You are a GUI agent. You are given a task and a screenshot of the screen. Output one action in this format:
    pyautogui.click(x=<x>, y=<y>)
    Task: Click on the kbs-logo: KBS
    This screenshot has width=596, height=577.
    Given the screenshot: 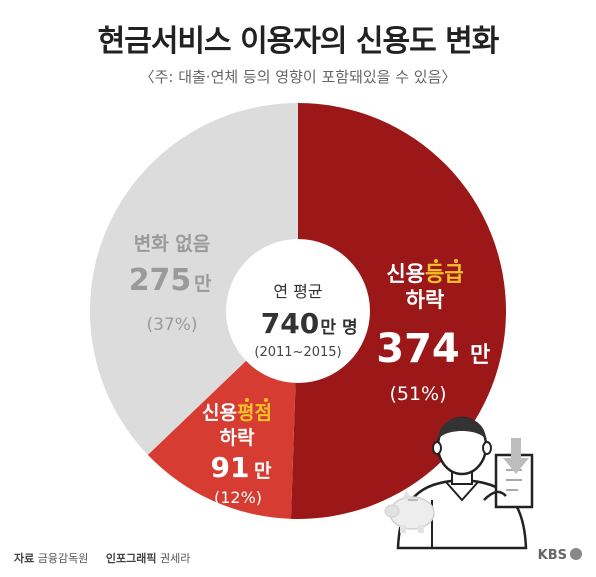 What is the action you would take?
    pyautogui.click(x=560, y=555)
    